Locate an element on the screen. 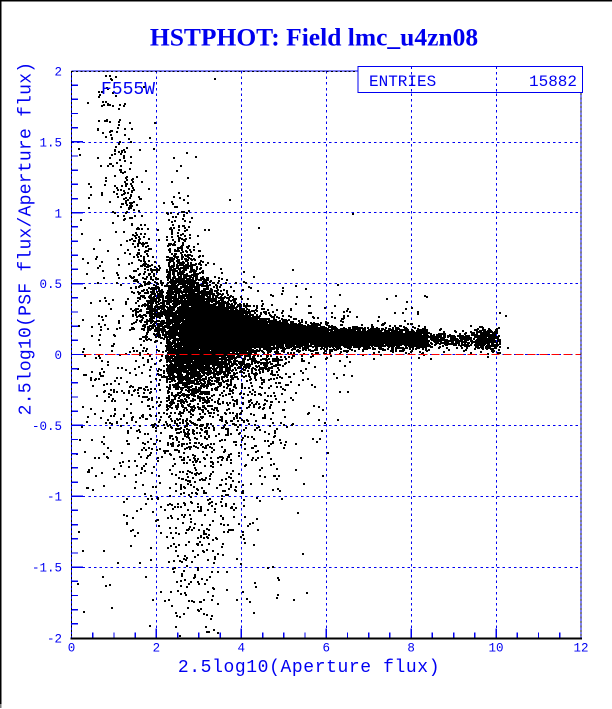 This screenshot has width=612, height=709. svg-text: 6 is located at coordinates (326, 649).